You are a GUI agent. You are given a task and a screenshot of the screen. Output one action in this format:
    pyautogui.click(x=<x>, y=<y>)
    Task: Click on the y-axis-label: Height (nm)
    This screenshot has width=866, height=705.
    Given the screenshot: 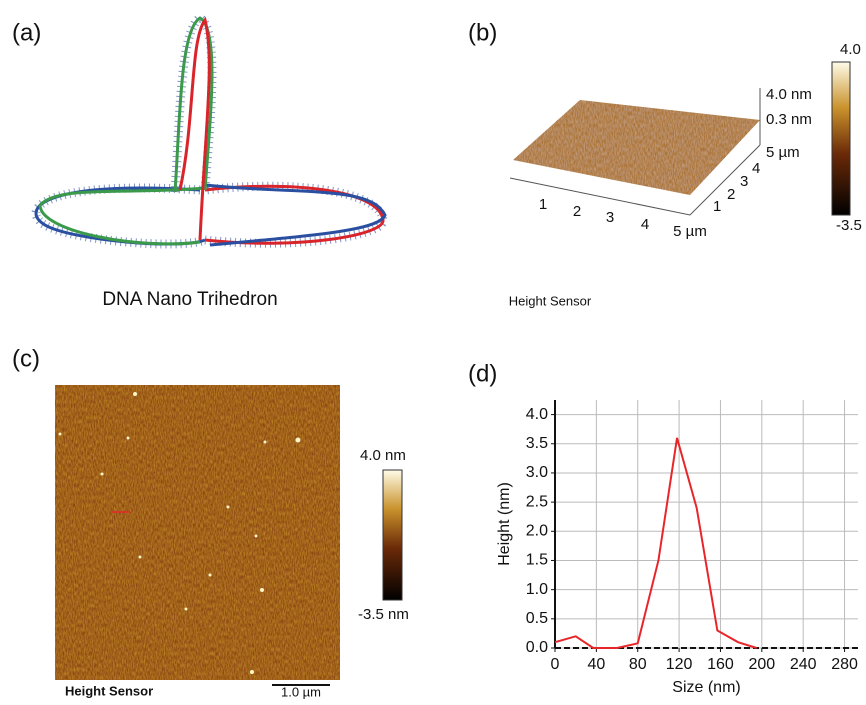 What is the action you would take?
    pyautogui.click(x=504, y=524)
    